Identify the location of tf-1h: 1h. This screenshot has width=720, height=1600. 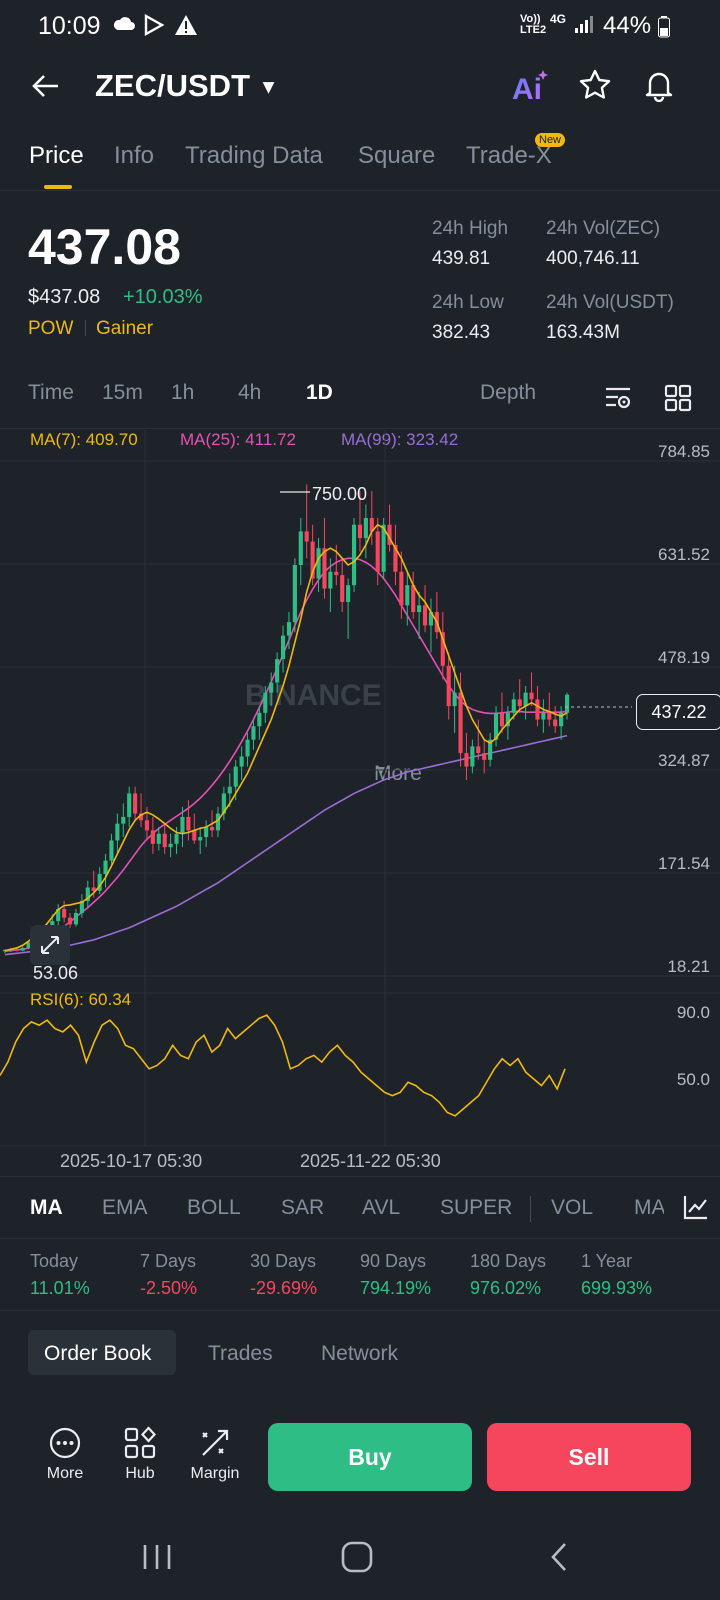
(183, 392).